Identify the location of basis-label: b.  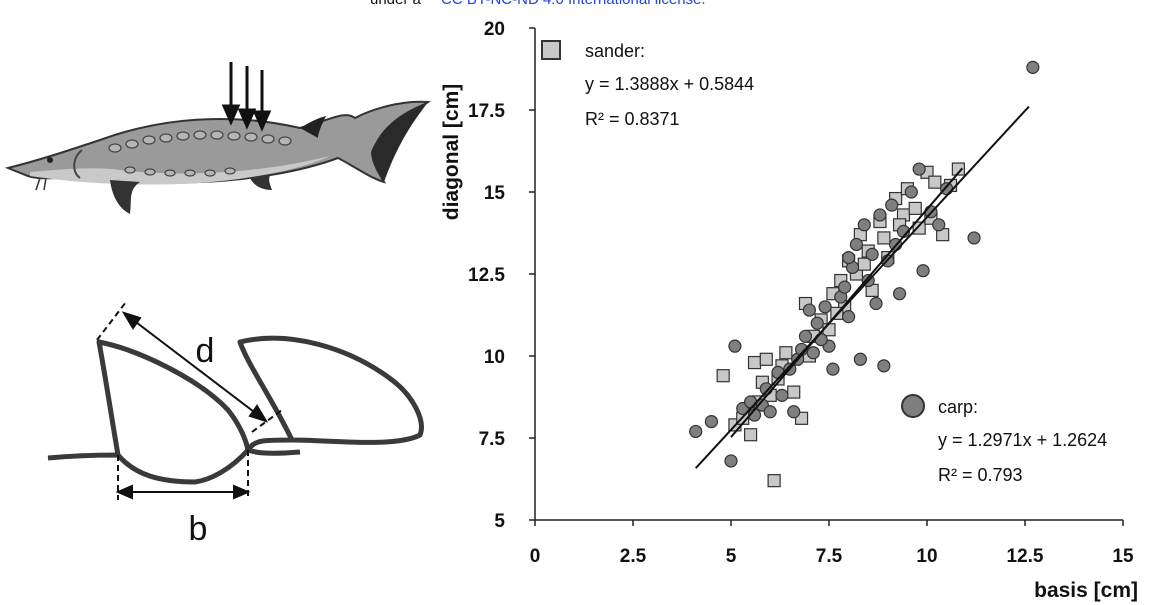
(198, 529).